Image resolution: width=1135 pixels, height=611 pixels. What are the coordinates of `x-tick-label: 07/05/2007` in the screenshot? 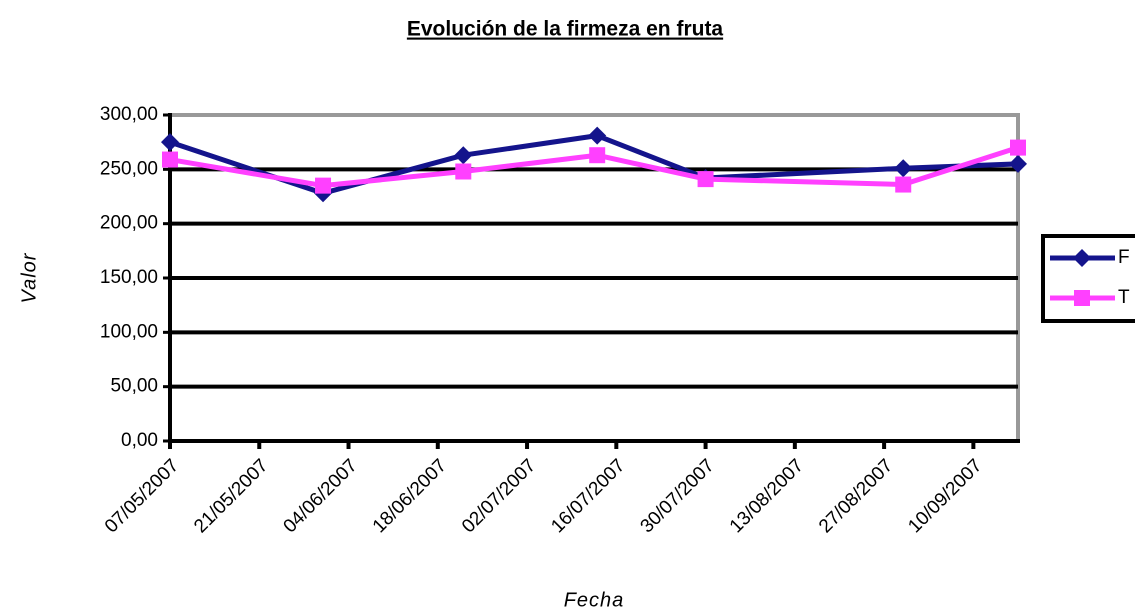 It's located at (142, 496).